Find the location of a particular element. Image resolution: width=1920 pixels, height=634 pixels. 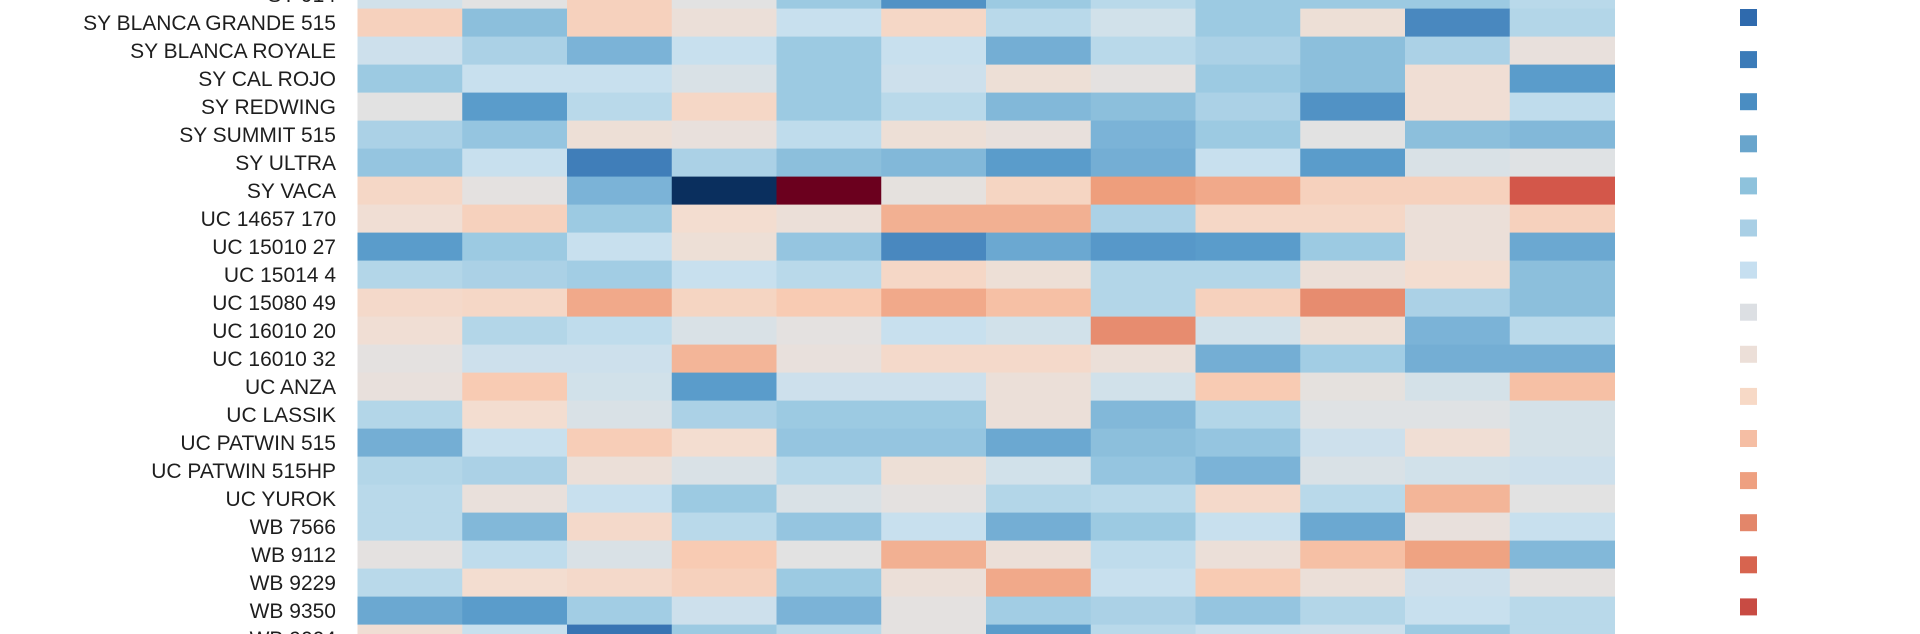

row-label: SY BLANCA ROYALE is located at coordinates (233, 51).